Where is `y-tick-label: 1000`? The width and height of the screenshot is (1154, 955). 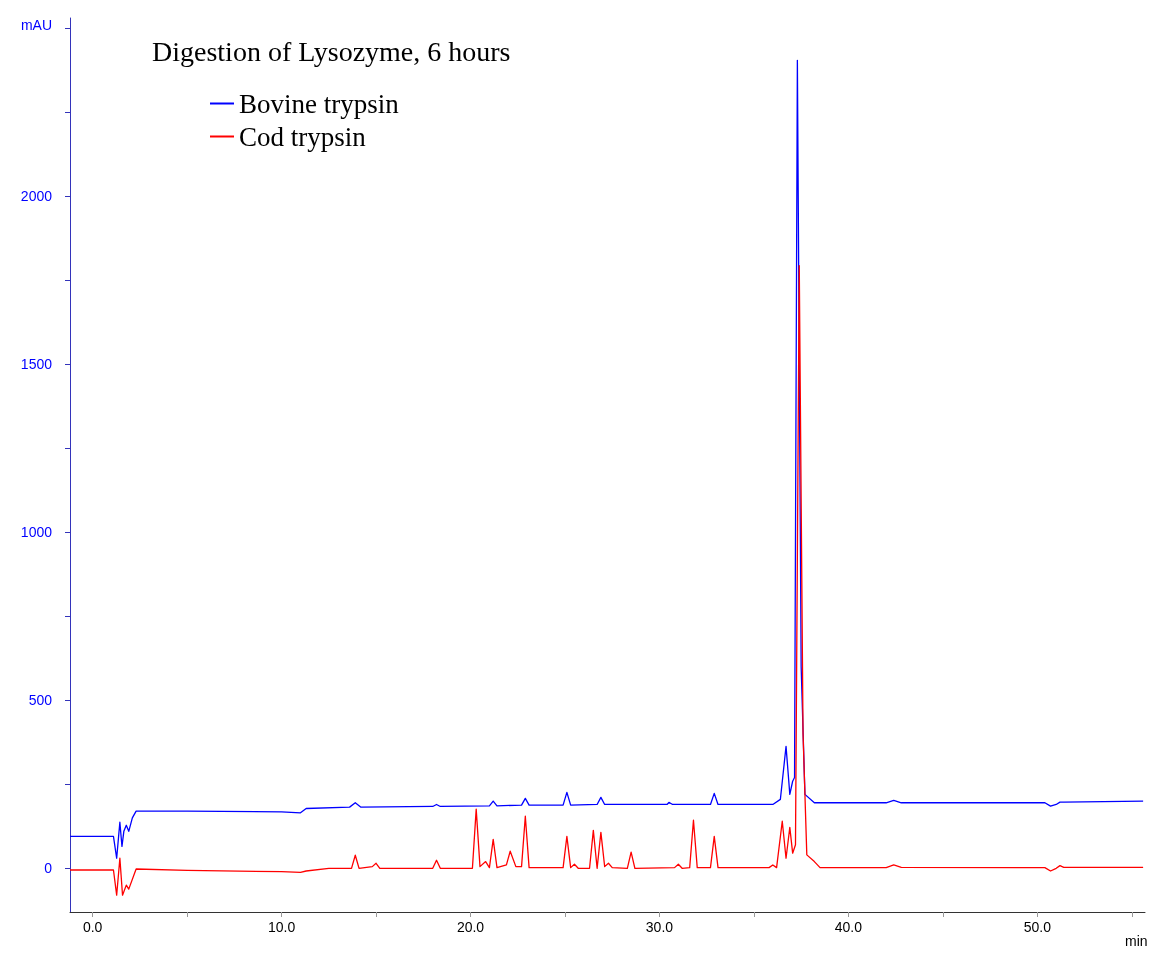
y-tick-label: 1000 is located at coordinates (36, 532).